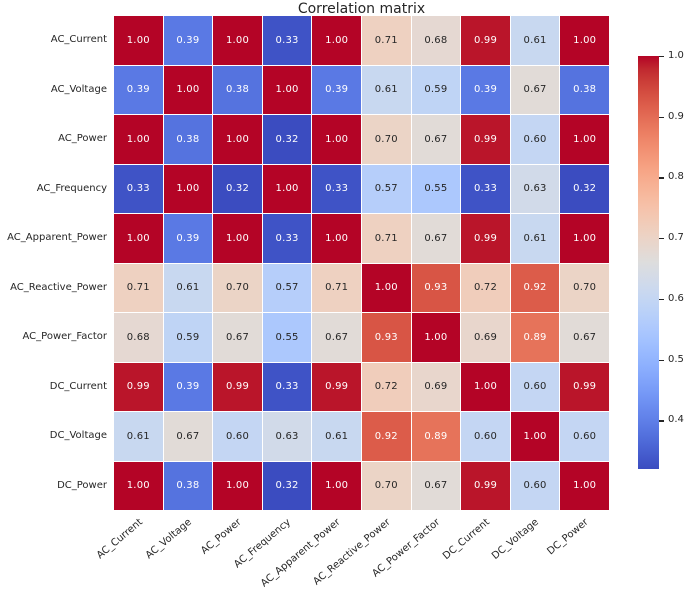  I want to click on y-tick-label: AC_Apparent_Power, so click(57, 238).